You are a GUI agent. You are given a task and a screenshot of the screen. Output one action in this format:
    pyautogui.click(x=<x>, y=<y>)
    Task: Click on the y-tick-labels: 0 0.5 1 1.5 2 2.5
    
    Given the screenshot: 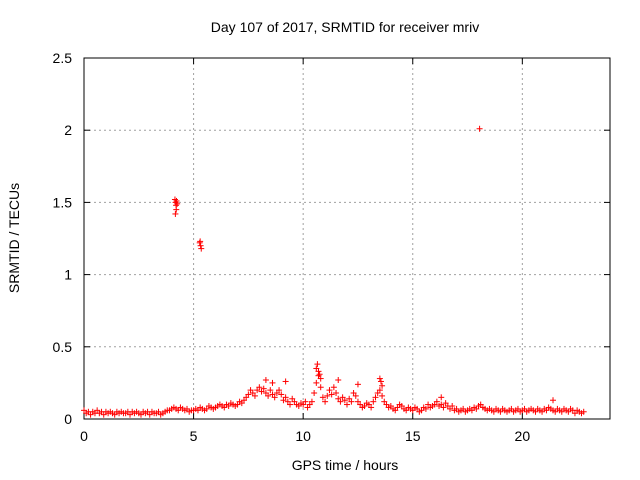 What is the action you would take?
    pyautogui.click(x=63, y=238)
    